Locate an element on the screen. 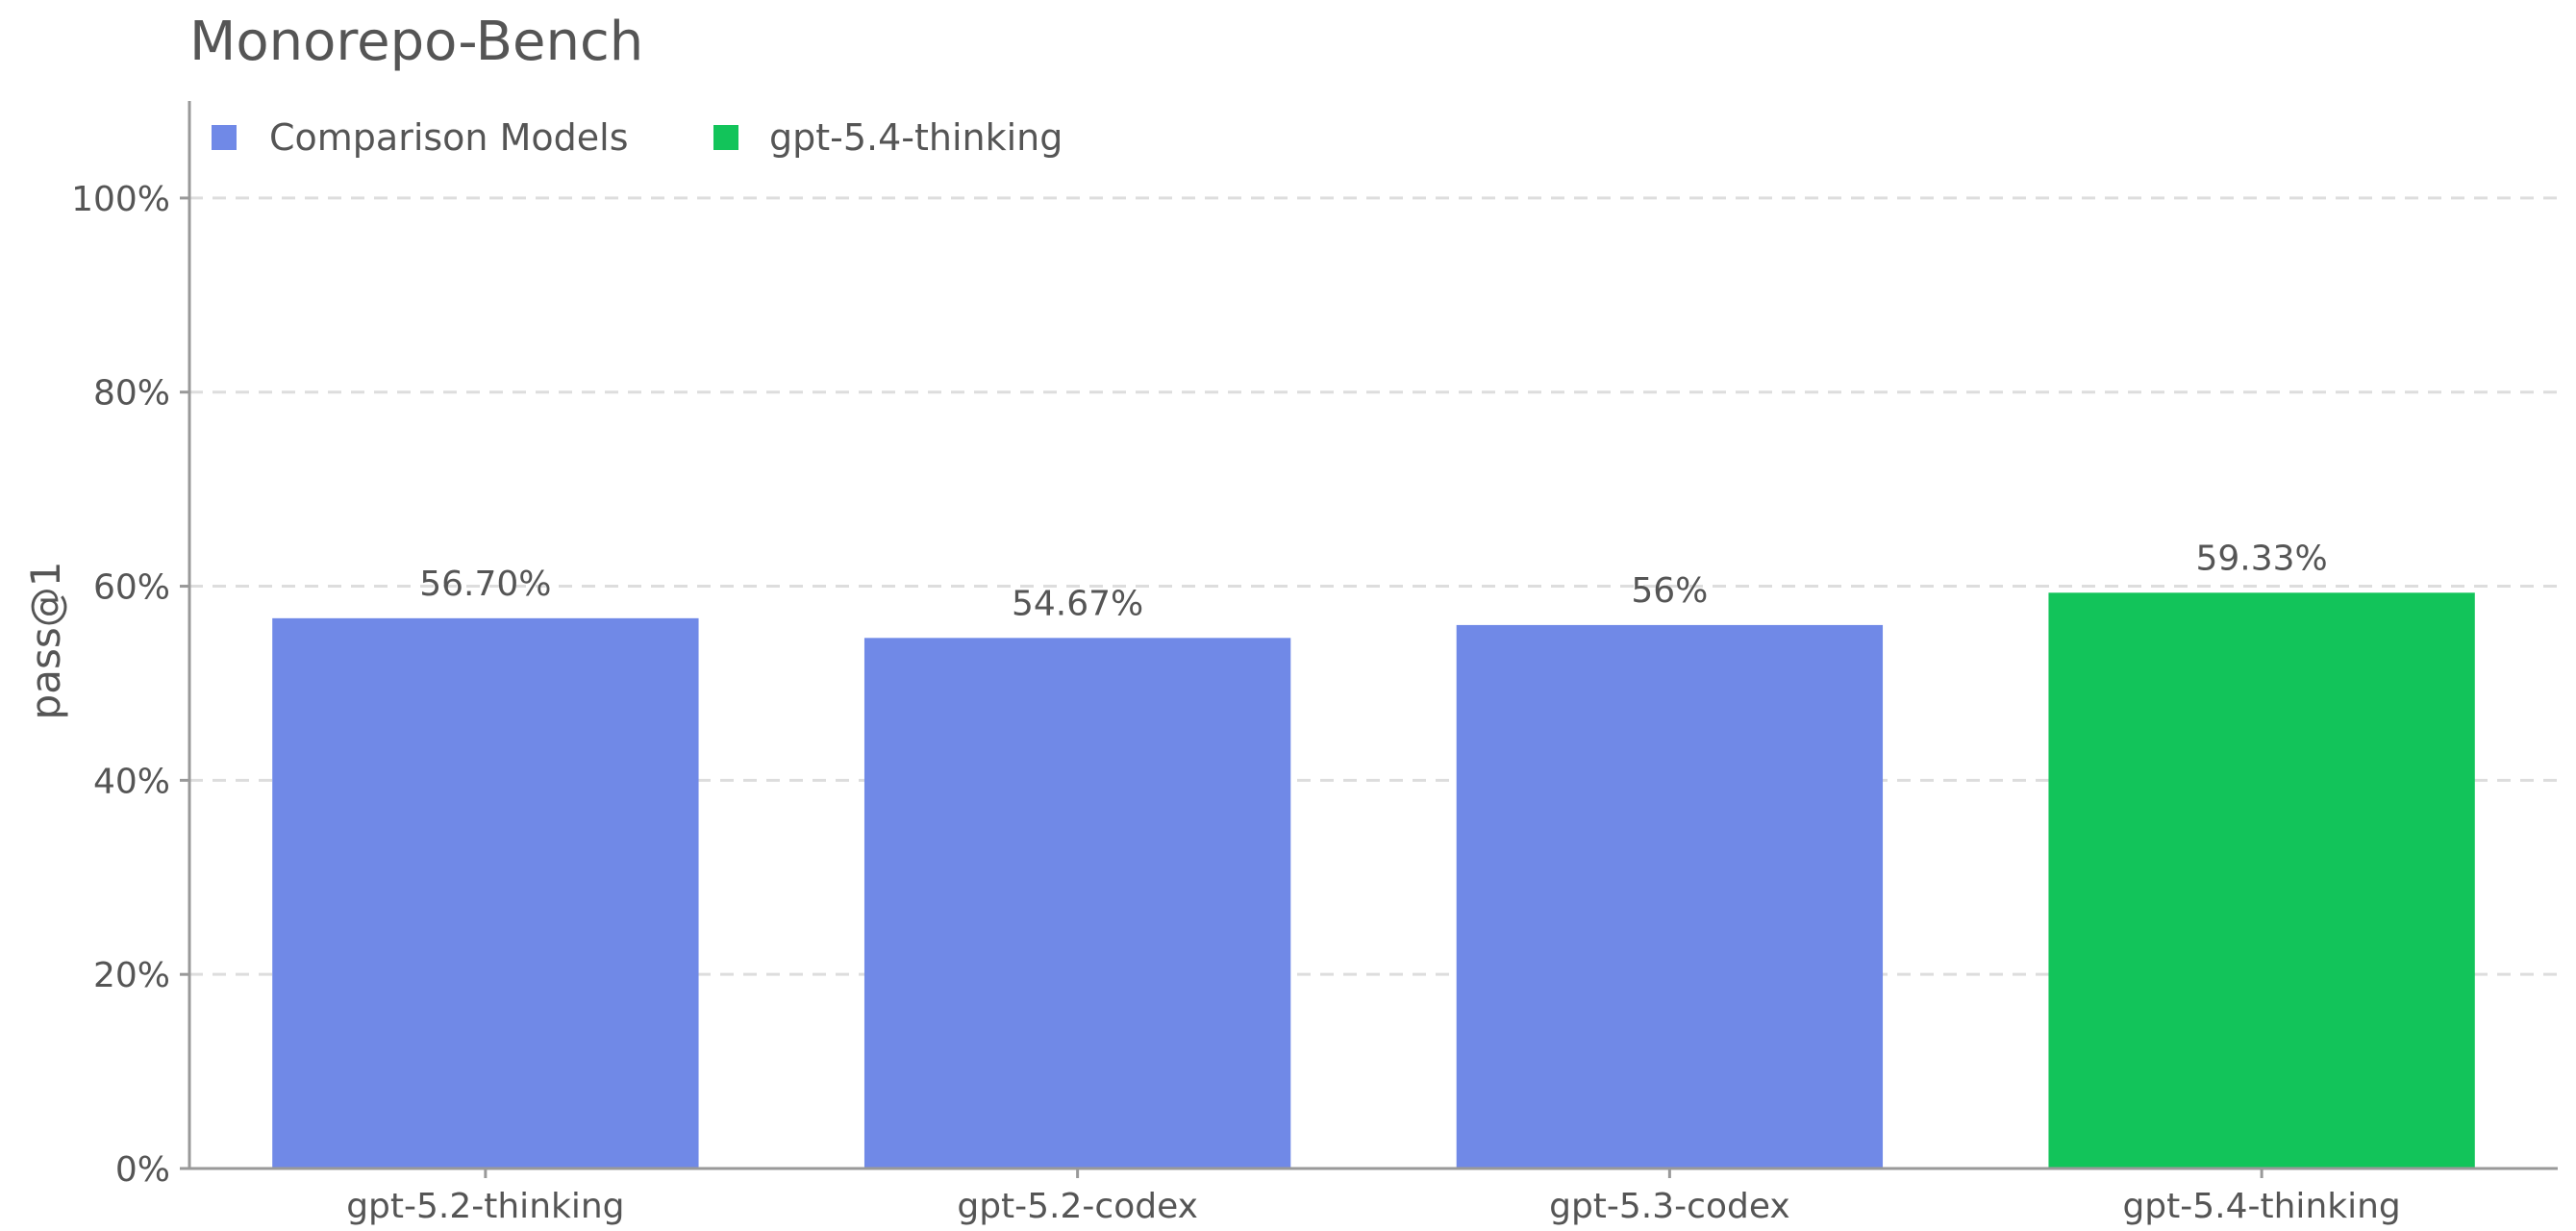 Image resolution: width=2576 pixels, height=1231 pixels. y-tick-label: 20% is located at coordinates (131, 975).